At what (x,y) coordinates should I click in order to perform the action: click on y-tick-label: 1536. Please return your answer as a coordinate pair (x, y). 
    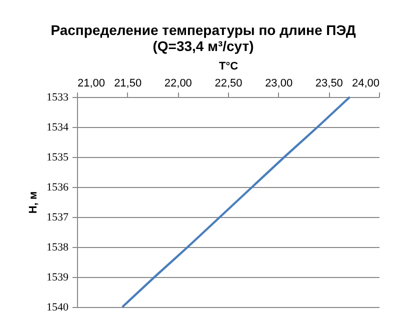
    Looking at the image, I should click on (57, 188).